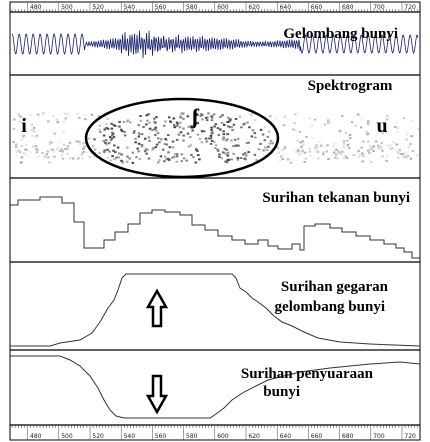 The height and width of the screenshot is (442, 430). What do you see at coordinates (216, 138) in the screenshot?
I see `spectrogram` at bounding box center [216, 138].